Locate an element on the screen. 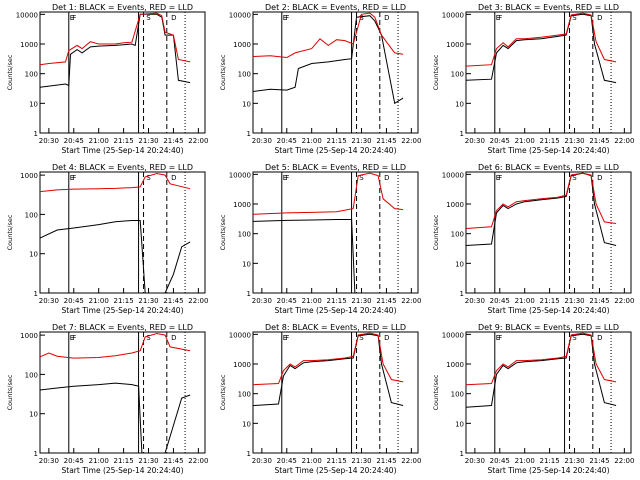 This screenshot has width=640, height=480. panel-title: Det 4: BLACK = Events, RED = LLD is located at coordinates (122, 167).